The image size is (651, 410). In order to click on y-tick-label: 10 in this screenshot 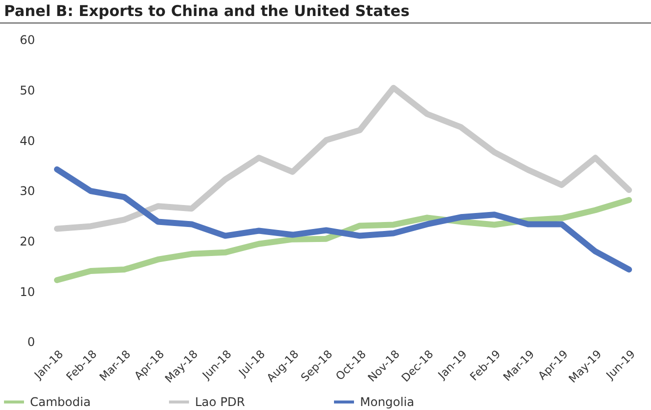, I will do `click(27, 291)`.